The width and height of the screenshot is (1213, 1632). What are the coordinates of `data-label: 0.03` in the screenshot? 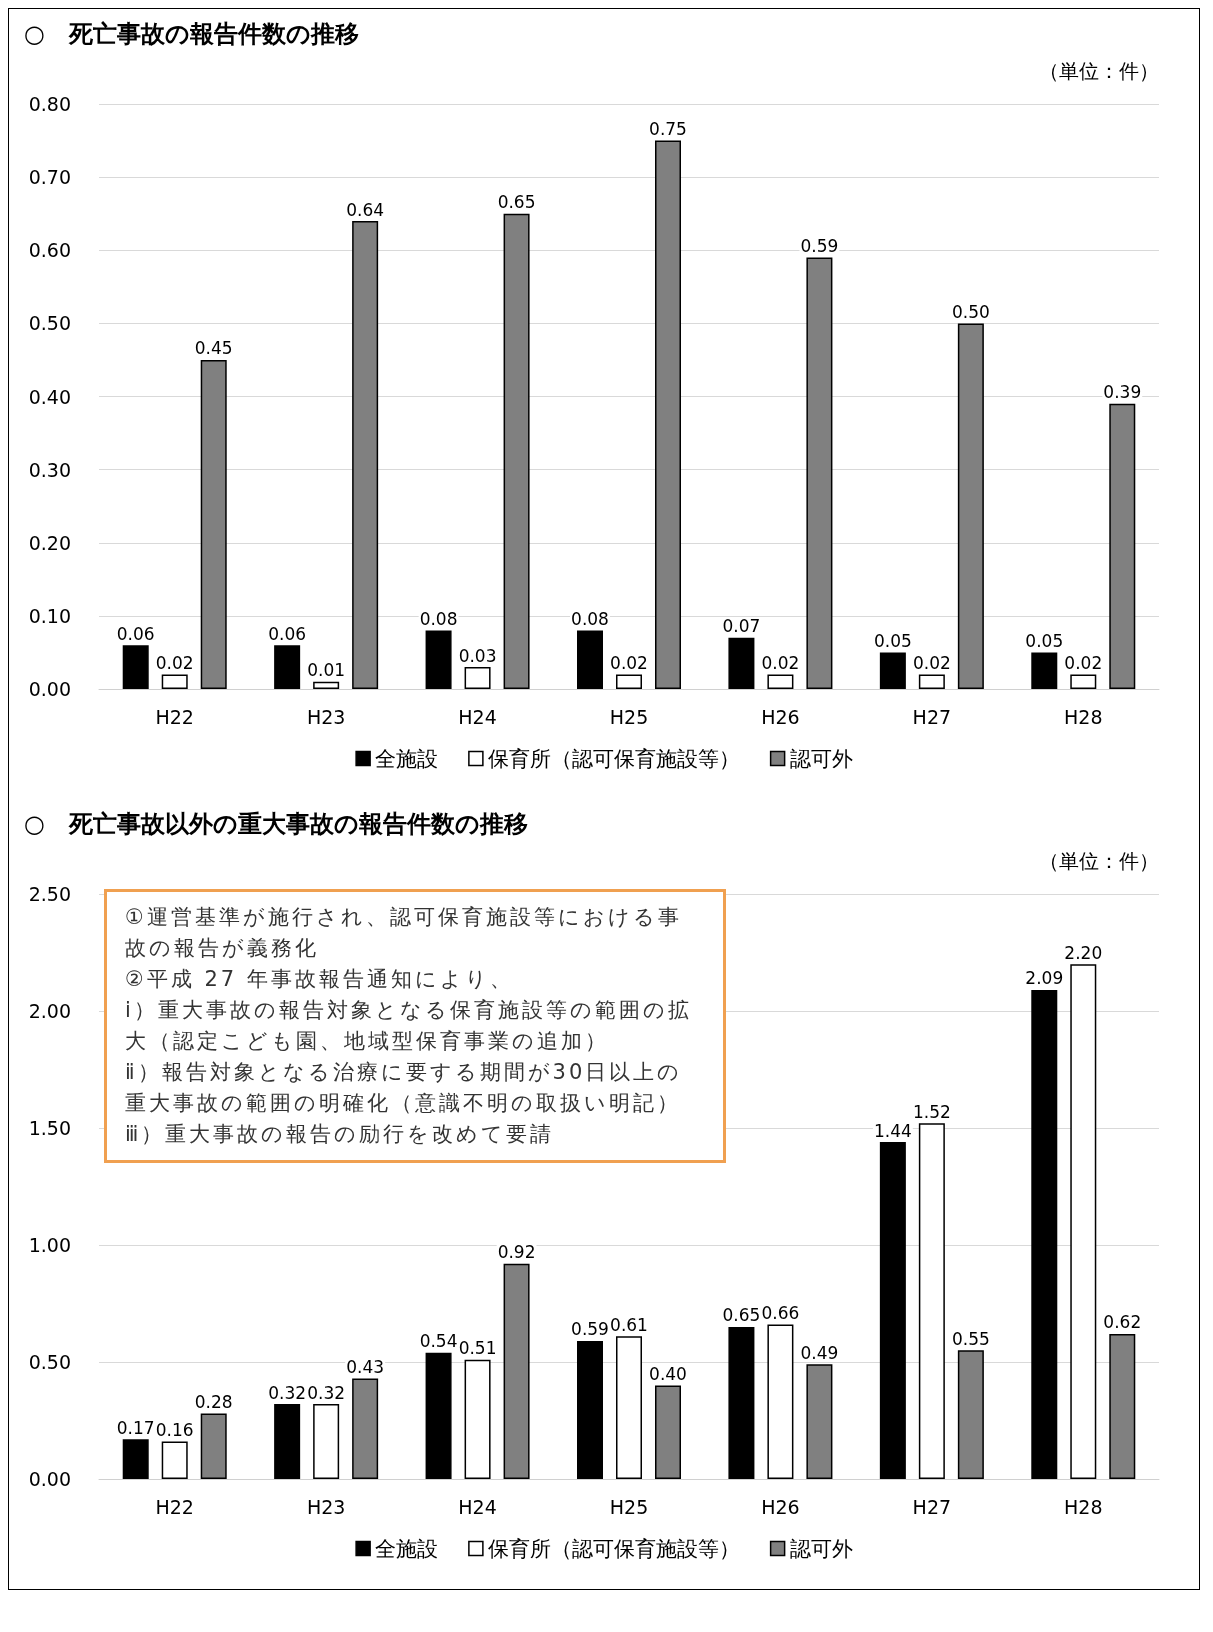 It's located at (477, 655).